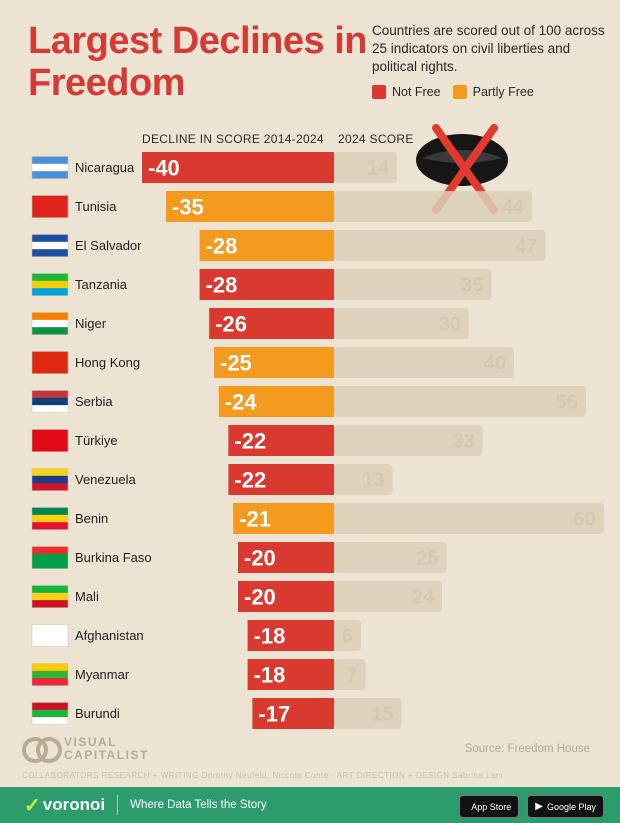  What do you see at coordinates (274, 714) in the screenshot?
I see `decline-value-label: -17` at bounding box center [274, 714].